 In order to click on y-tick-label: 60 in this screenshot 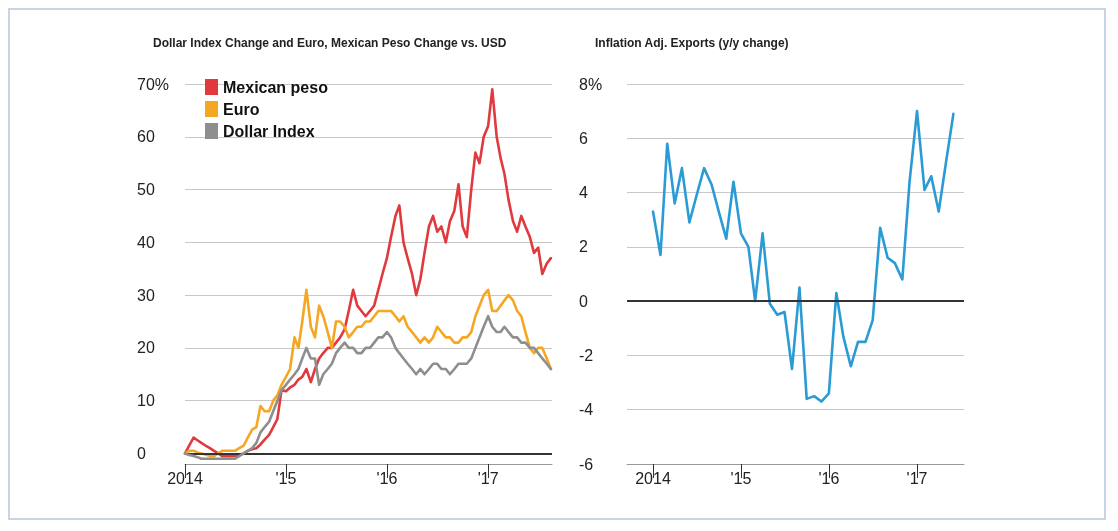, I will do `click(146, 137)`.